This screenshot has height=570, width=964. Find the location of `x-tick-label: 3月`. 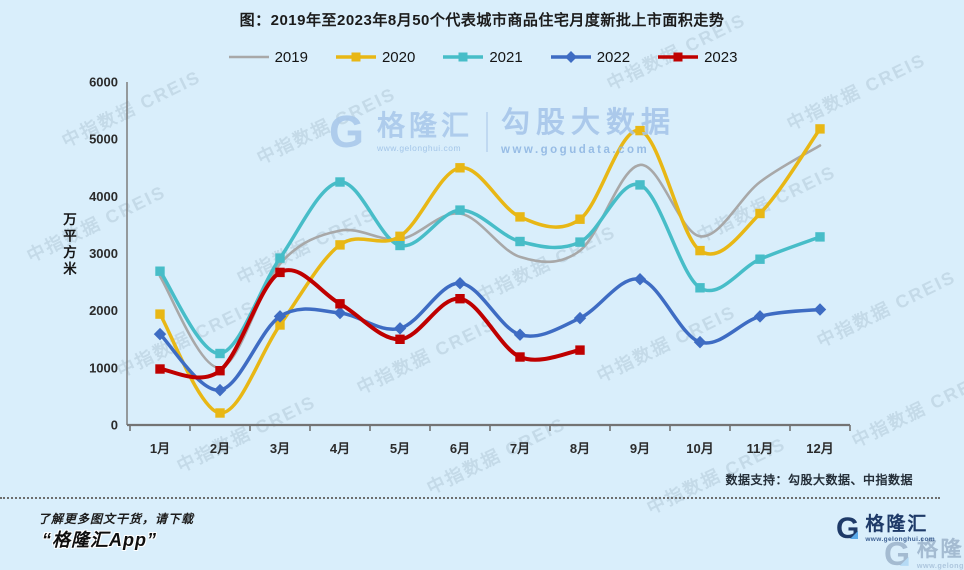

x-tick-label: 3月 is located at coordinates (280, 448).